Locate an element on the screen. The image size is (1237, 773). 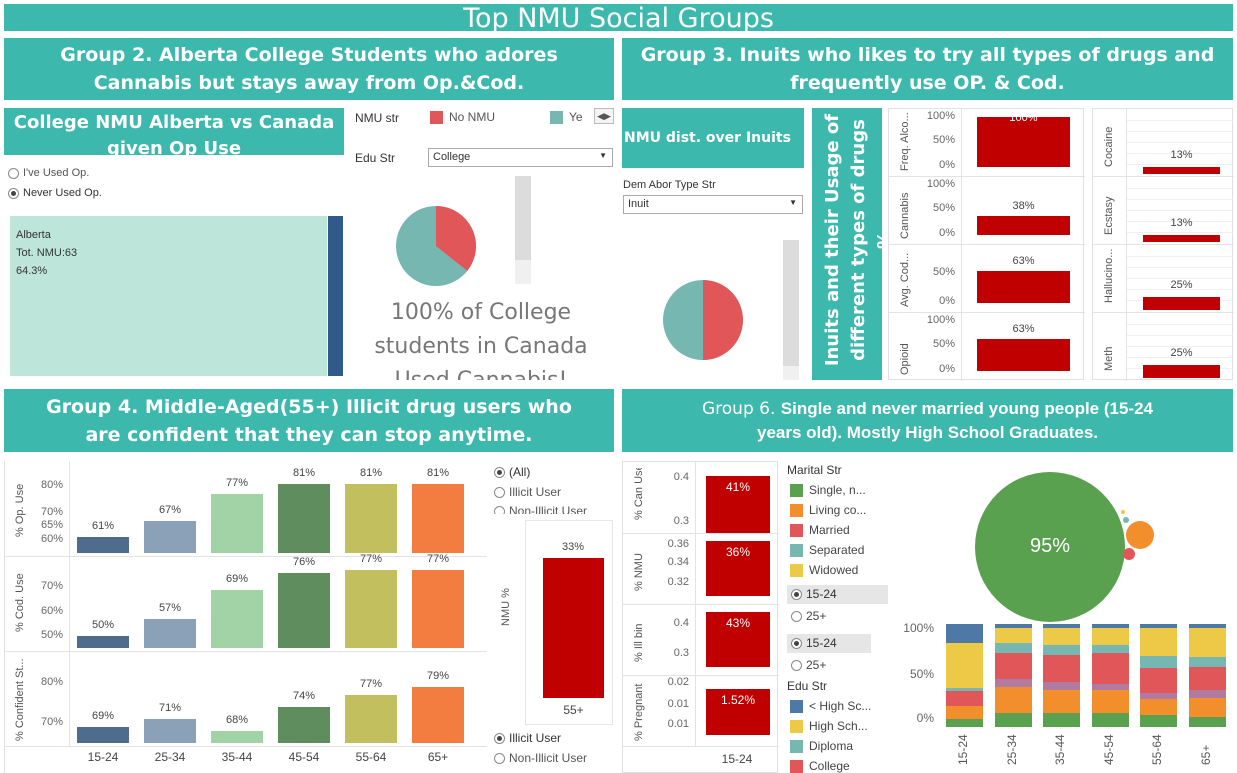
marital-legend-item: Separated is located at coordinates (827, 550).